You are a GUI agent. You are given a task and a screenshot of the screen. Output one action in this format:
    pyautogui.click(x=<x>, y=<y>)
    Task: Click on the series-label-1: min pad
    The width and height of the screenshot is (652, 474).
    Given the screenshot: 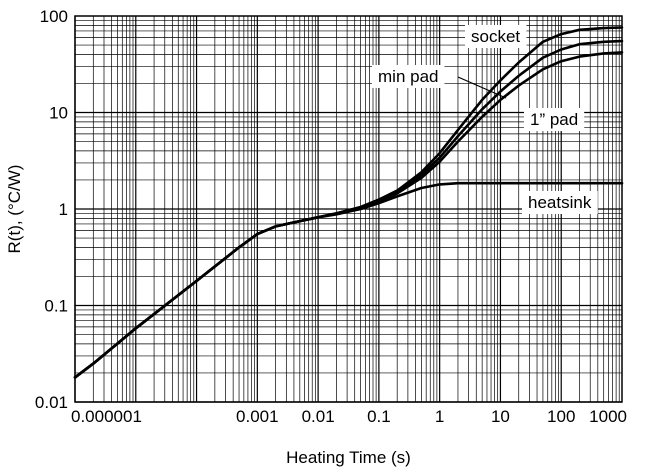 What is the action you would take?
    pyautogui.click(x=408, y=76)
    